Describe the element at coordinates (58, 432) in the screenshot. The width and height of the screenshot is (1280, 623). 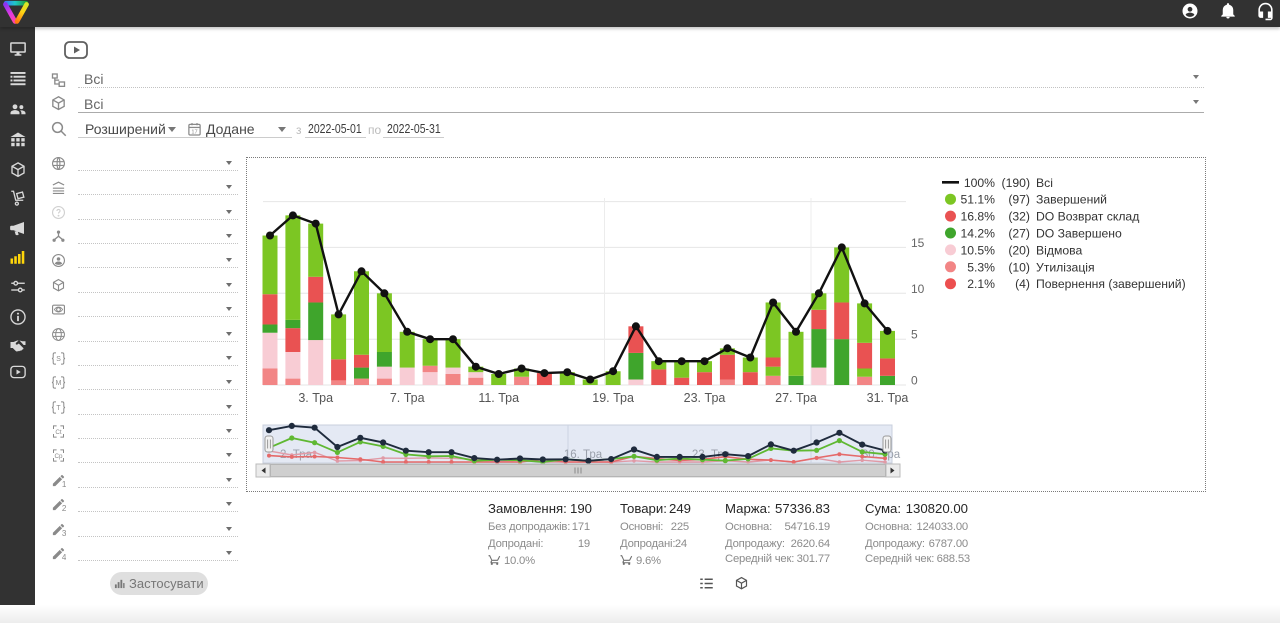
I see `svg-text: Ct` at that location.